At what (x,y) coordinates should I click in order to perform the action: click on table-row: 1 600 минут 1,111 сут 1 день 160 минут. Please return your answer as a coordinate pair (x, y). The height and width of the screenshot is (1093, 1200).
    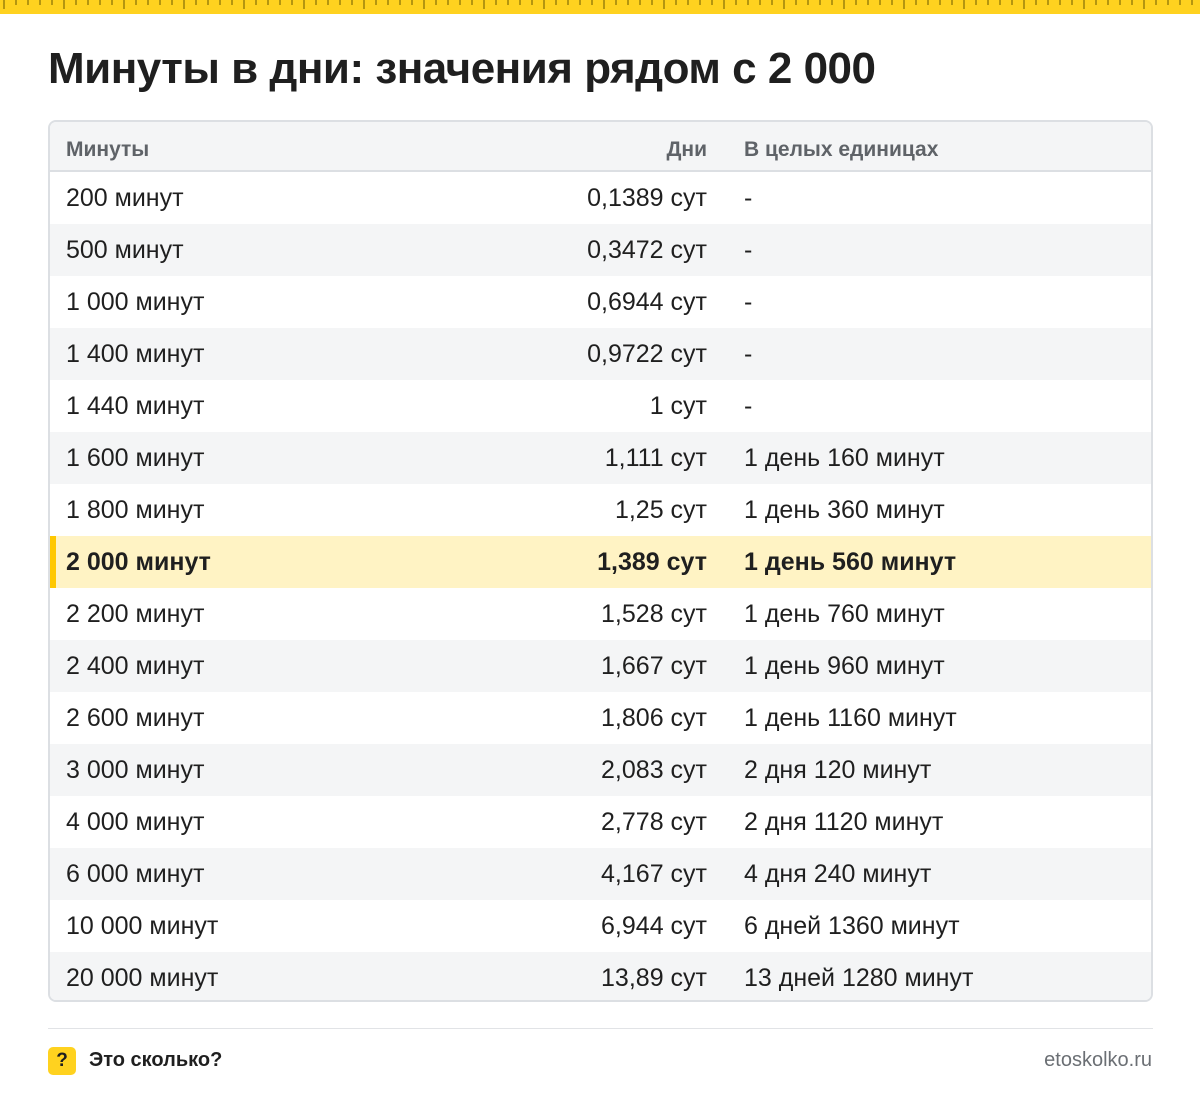
    Looking at the image, I should click on (600, 458).